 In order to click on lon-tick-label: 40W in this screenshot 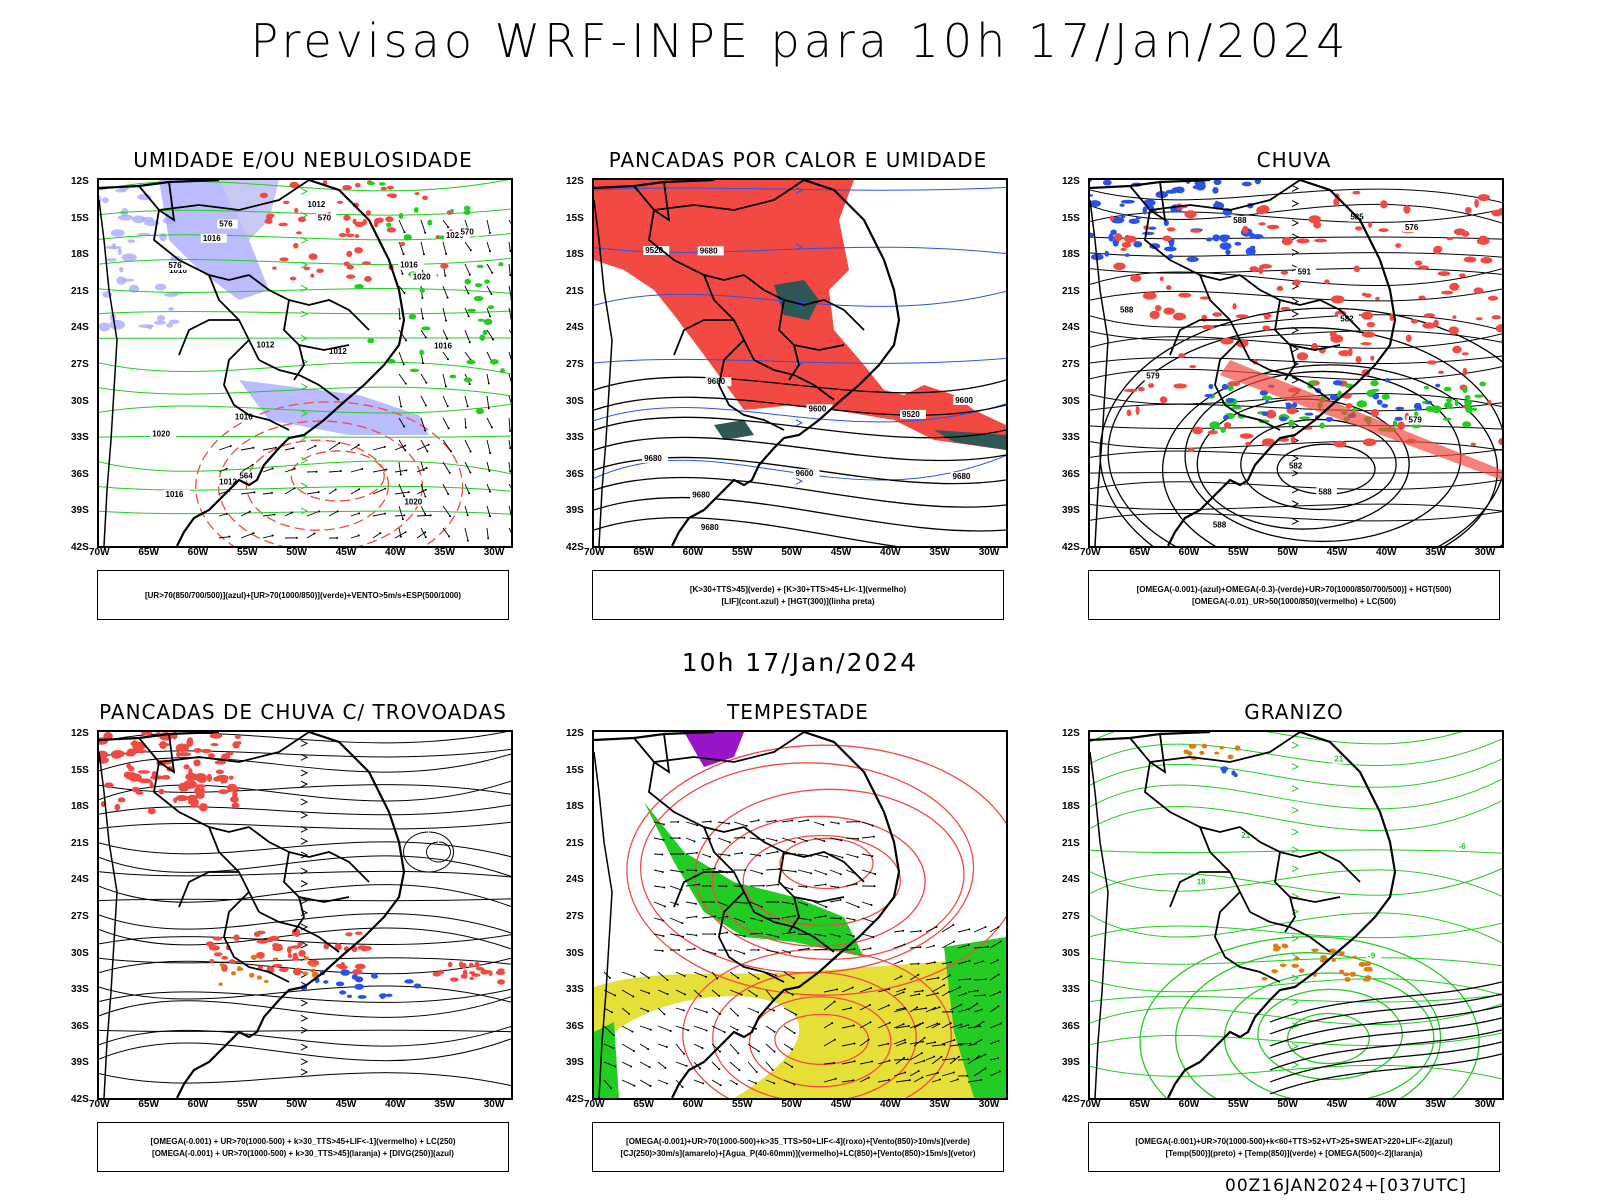, I will do `click(395, 552)`.